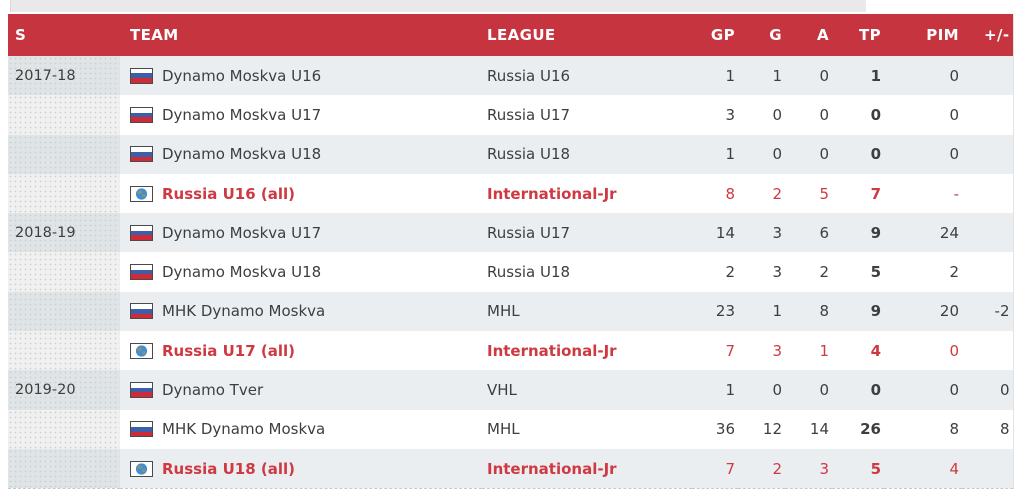 Image resolution: width=1024 pixels, height=499 pixels. What do you see at coordinates (923, 35) in the screenshot?
I see `header-pim: PIM` at bounding box center [923, 35].